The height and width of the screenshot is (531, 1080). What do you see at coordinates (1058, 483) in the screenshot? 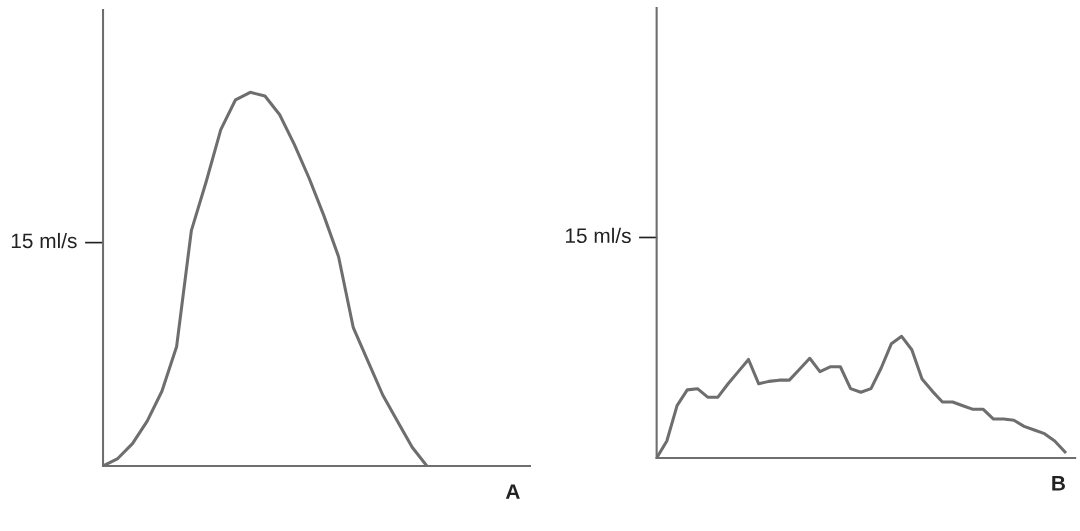
I see `text: B` at bounding box center [1058, 483].